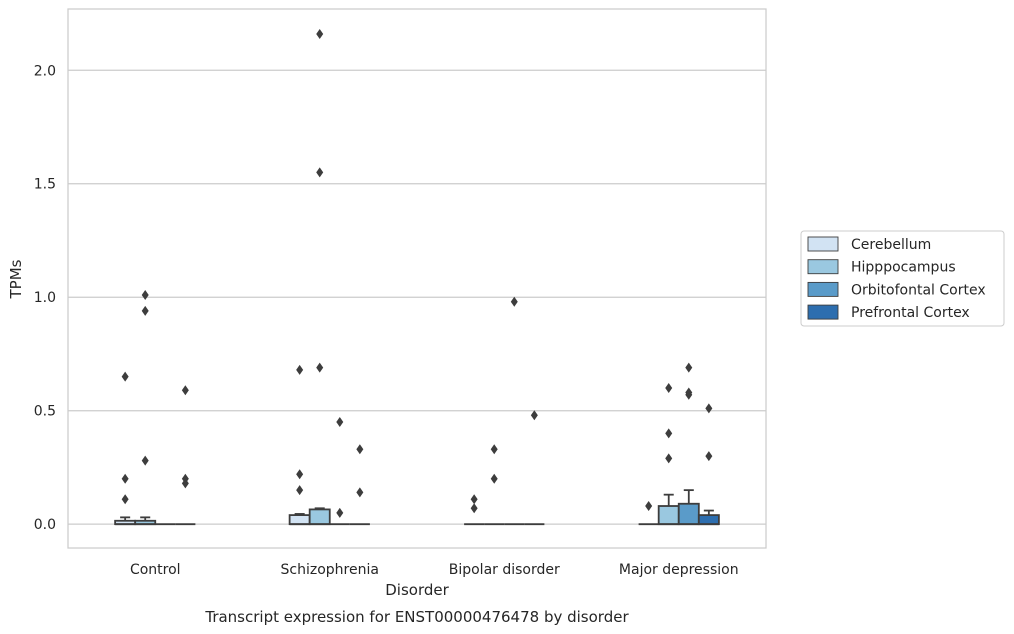  I want to click on x-axis-label: Disorder, so click(417, 590).